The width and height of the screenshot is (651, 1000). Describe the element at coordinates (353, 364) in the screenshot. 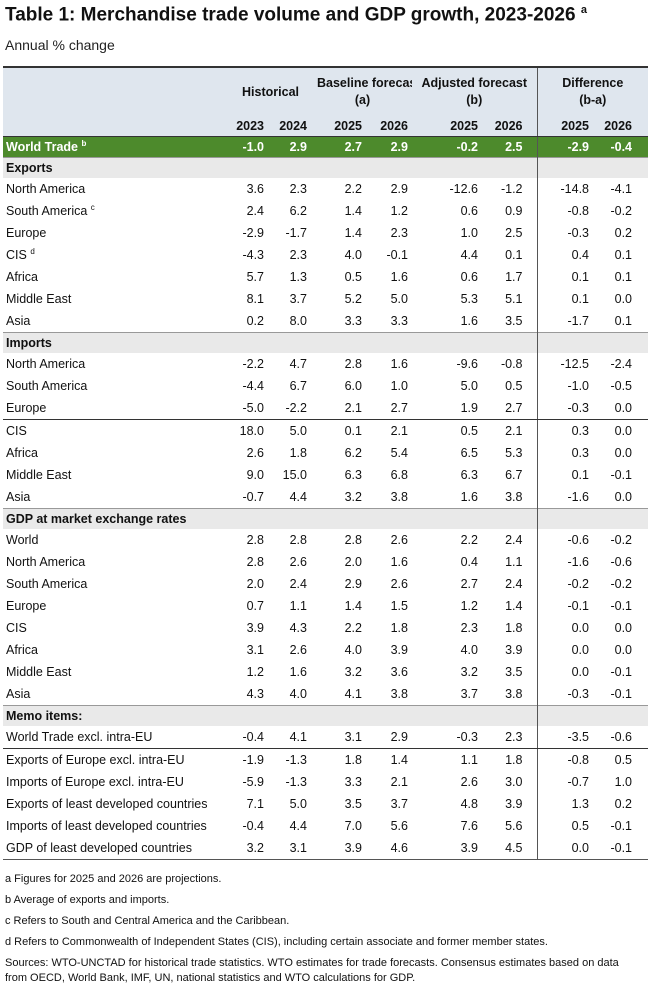

I see `value-cell: 2.8` at that location.